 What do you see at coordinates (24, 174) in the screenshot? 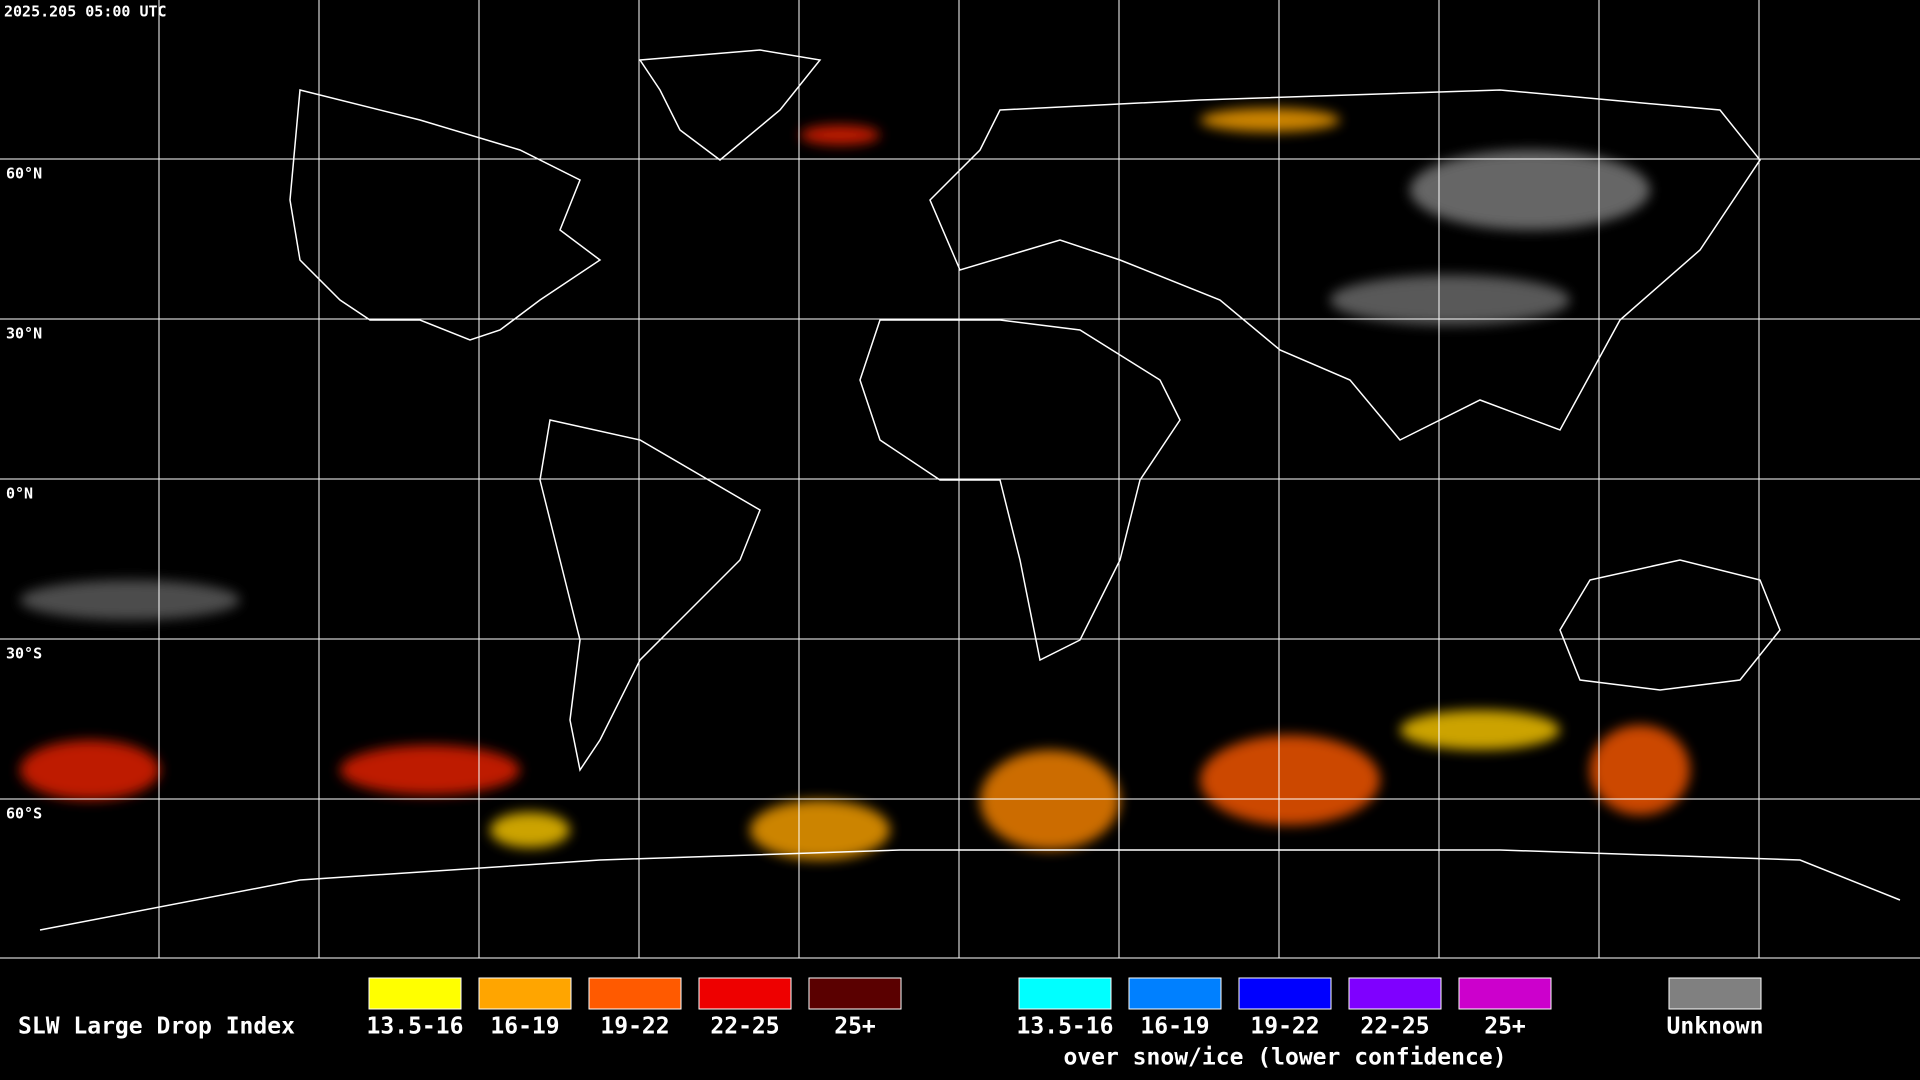
I see `latitude-label: 60°N` at bounding box center [24, 174].